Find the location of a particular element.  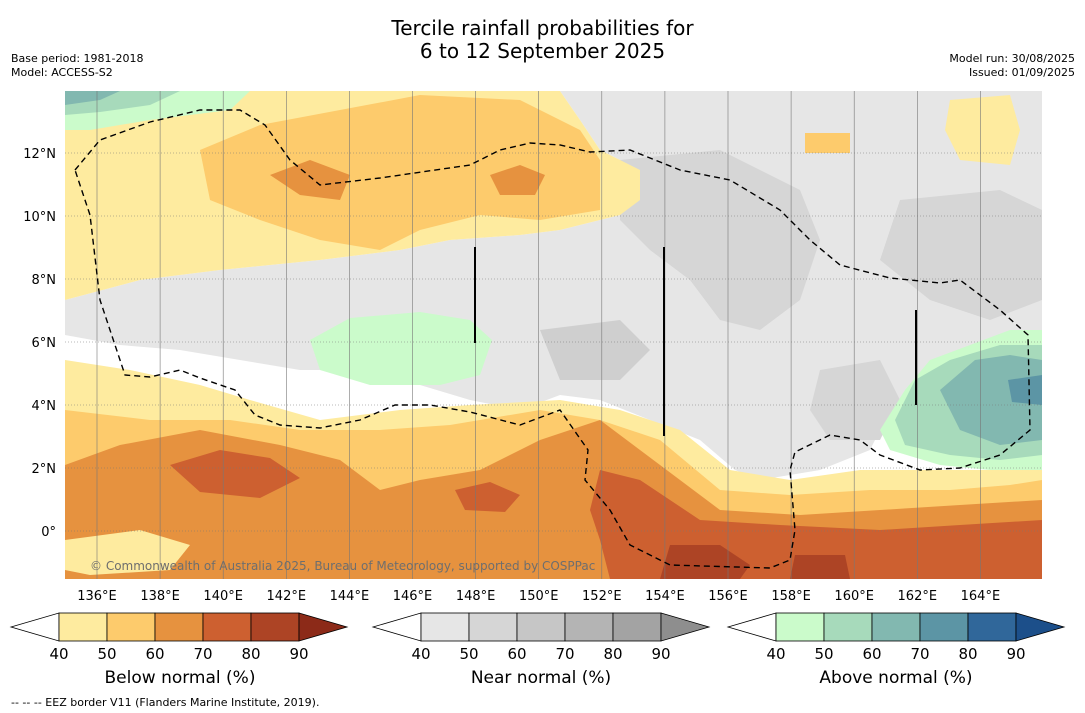

lon-tick-label: 156°E is located at coordinates (728, 596).